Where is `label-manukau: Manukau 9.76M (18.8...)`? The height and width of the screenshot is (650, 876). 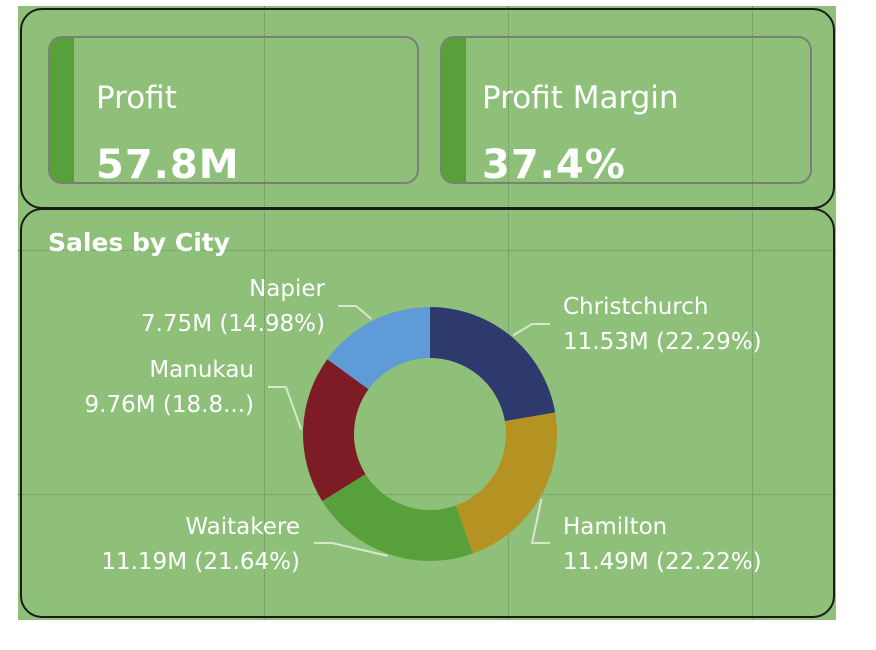 label-manukau: Manukau 9.76M (18.8...) is located at coordinates (169, 388).